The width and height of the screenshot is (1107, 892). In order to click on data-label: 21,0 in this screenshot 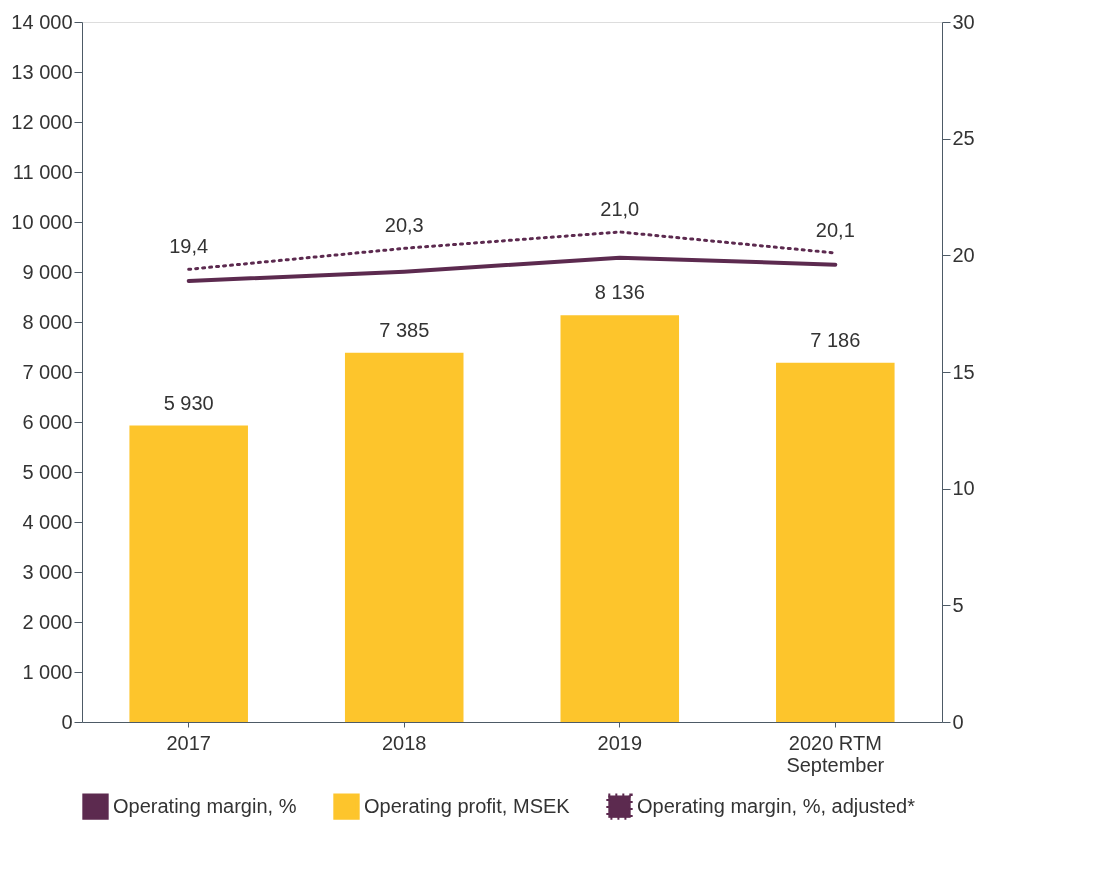, I will do `click(620, 209)`.